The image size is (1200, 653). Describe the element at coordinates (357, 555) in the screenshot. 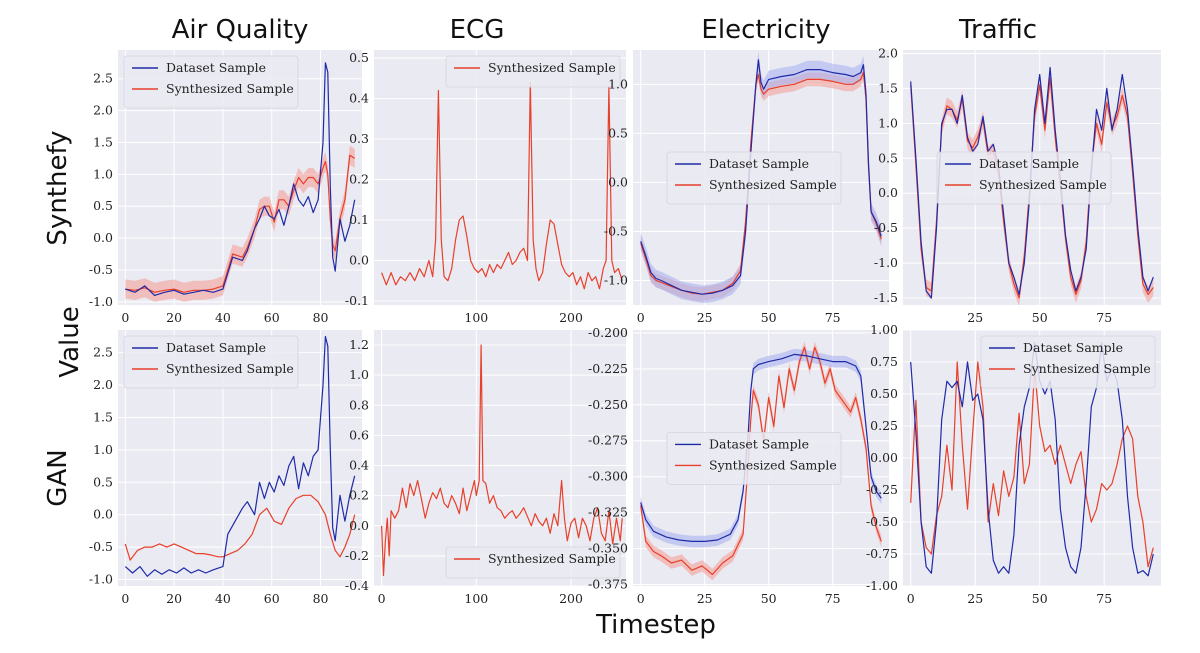

I see `y-tick-label: -0.2` at that location.